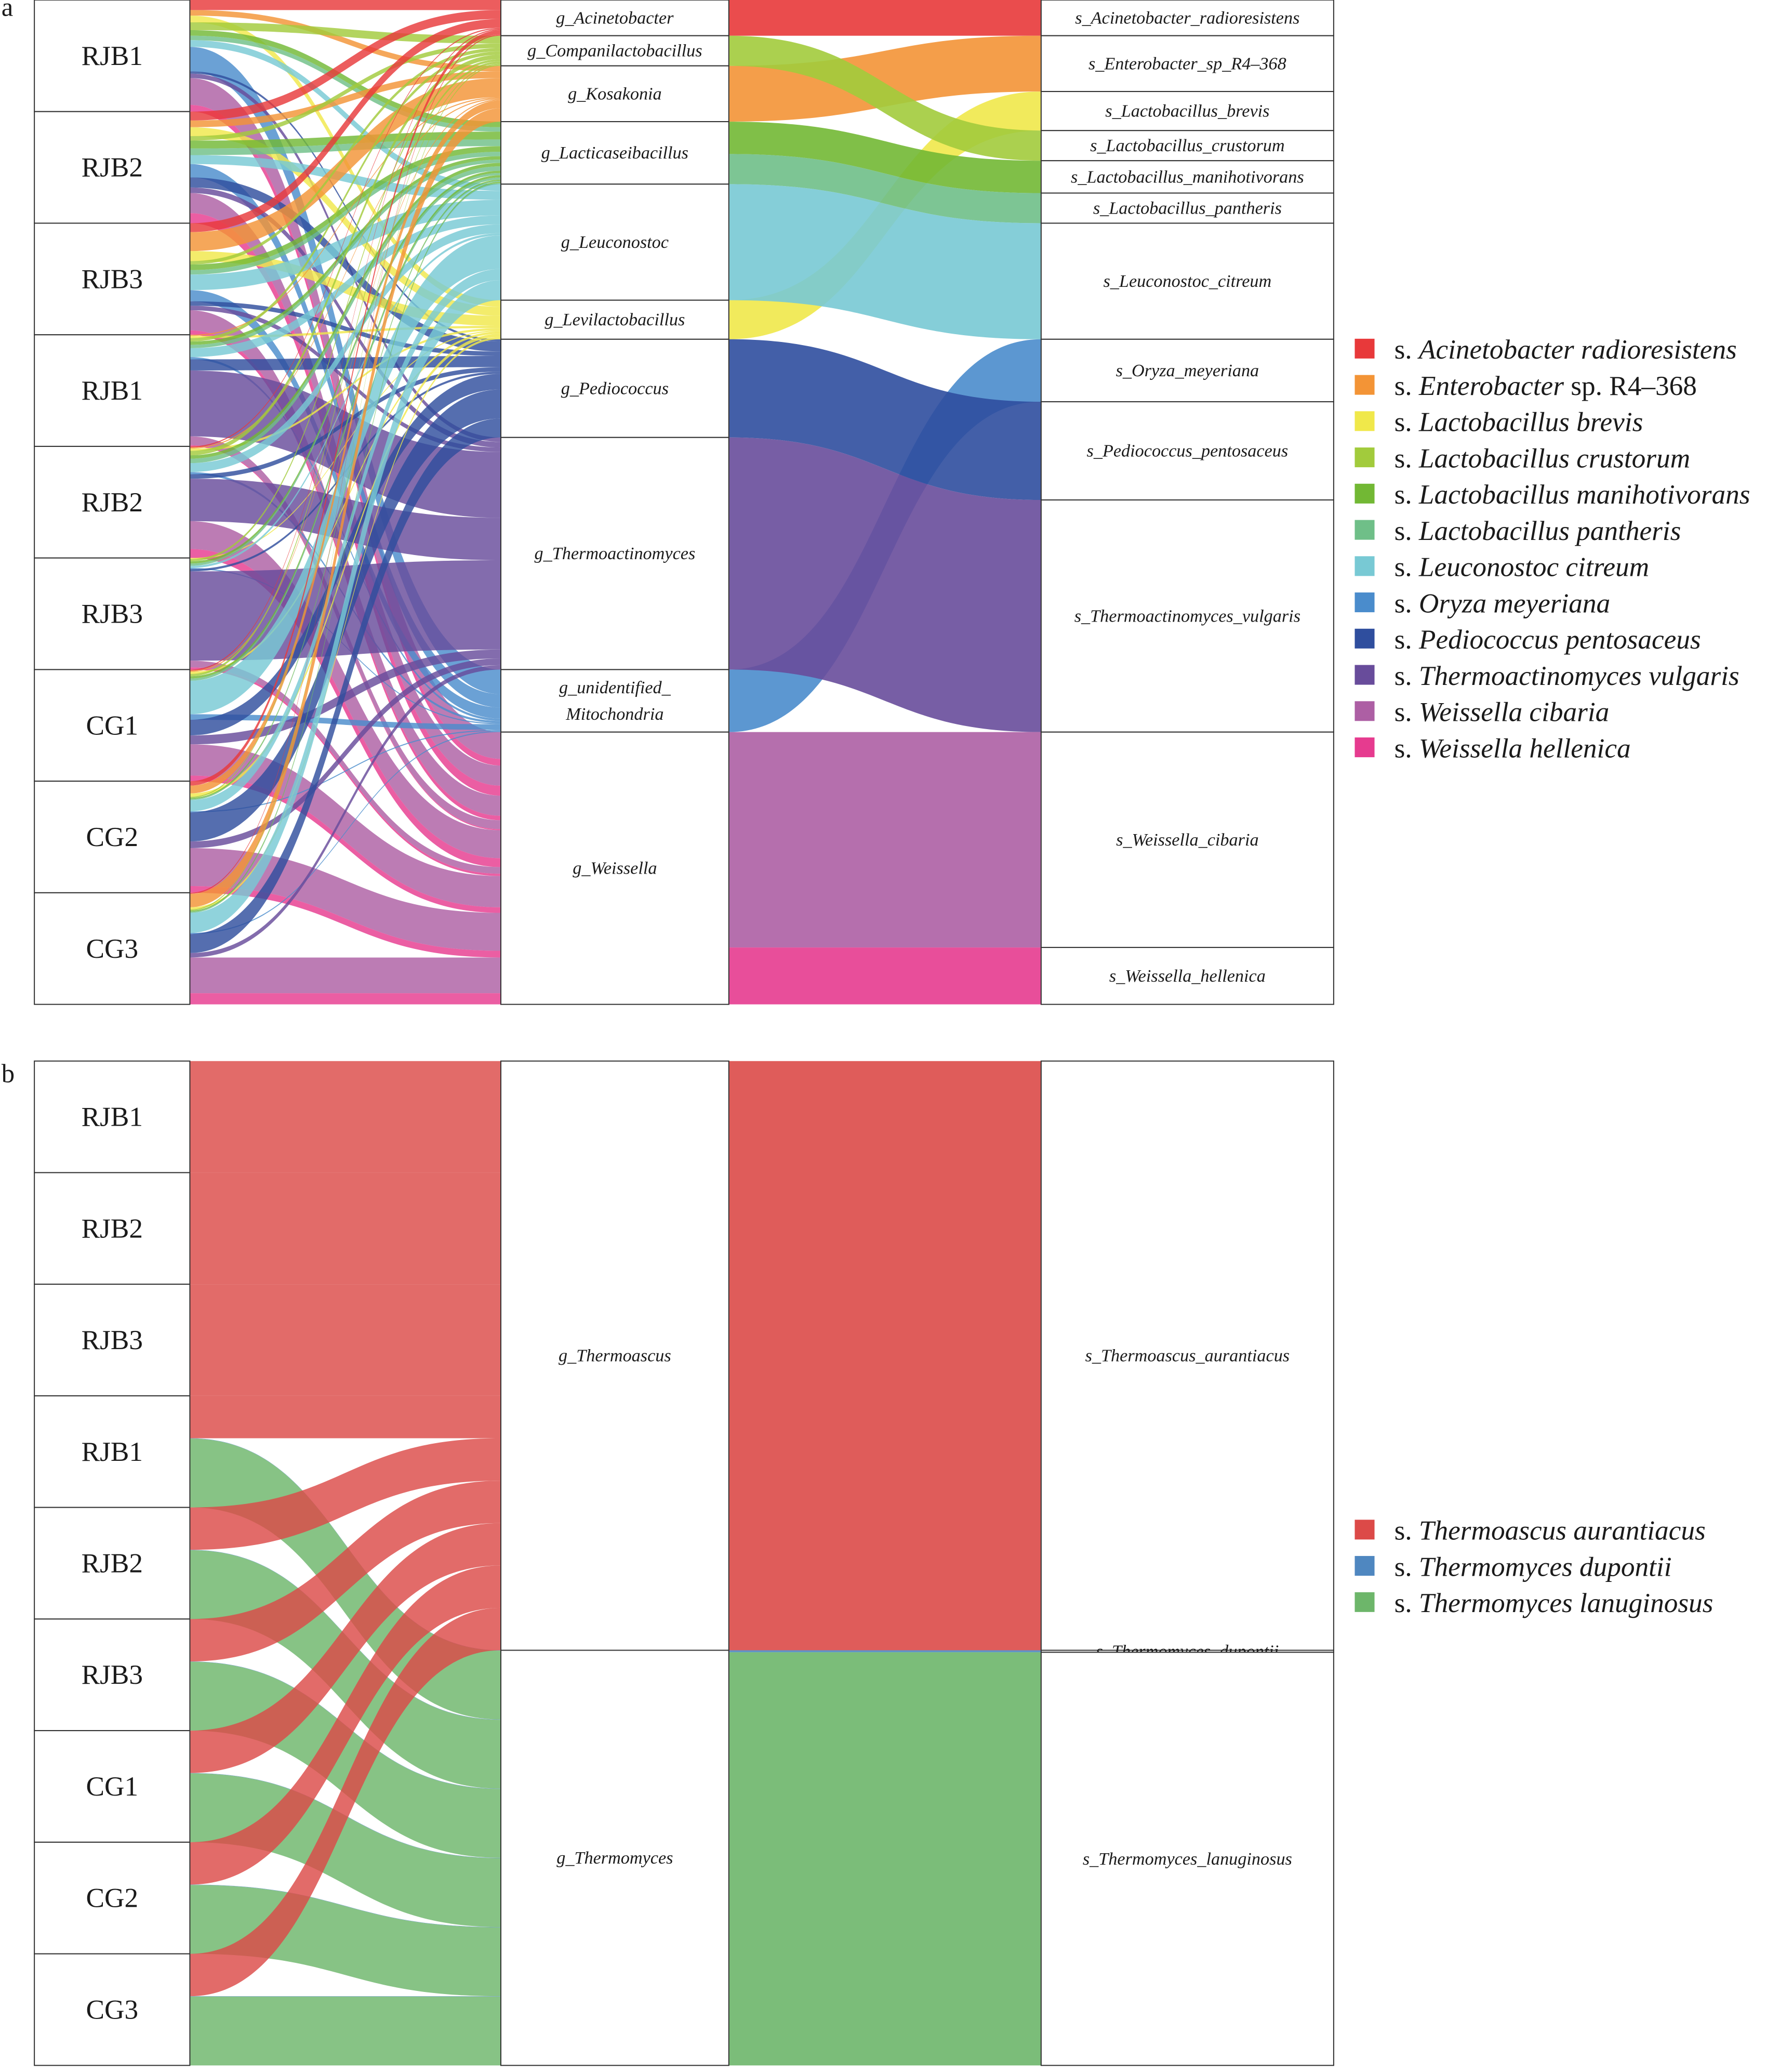 The image size is (1766, 2072). What do you see at coordinates (1503, 603) in the screenshot?
I see `legend-entry: s. Oryza meyeriana` at bounding box center [1503, 603].